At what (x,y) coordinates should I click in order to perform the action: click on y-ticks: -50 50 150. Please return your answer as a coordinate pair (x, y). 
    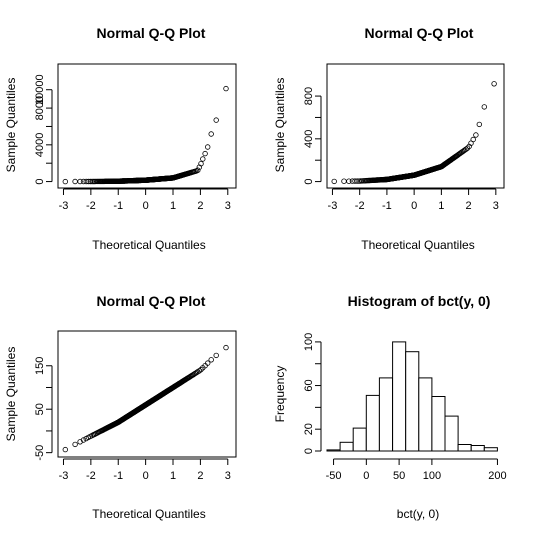
    Looking at the image, I should click on (43, 409).